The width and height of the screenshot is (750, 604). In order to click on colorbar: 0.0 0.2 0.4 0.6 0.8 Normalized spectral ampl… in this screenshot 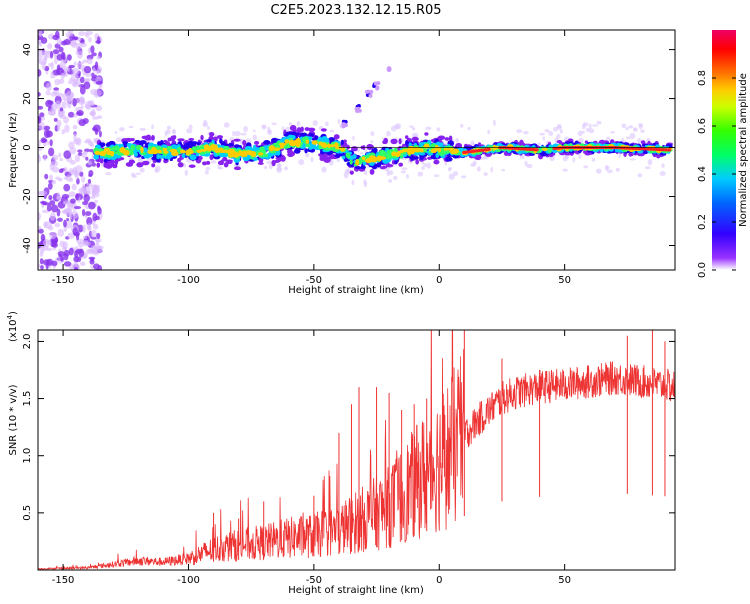, I will do `click(723, 154)`.